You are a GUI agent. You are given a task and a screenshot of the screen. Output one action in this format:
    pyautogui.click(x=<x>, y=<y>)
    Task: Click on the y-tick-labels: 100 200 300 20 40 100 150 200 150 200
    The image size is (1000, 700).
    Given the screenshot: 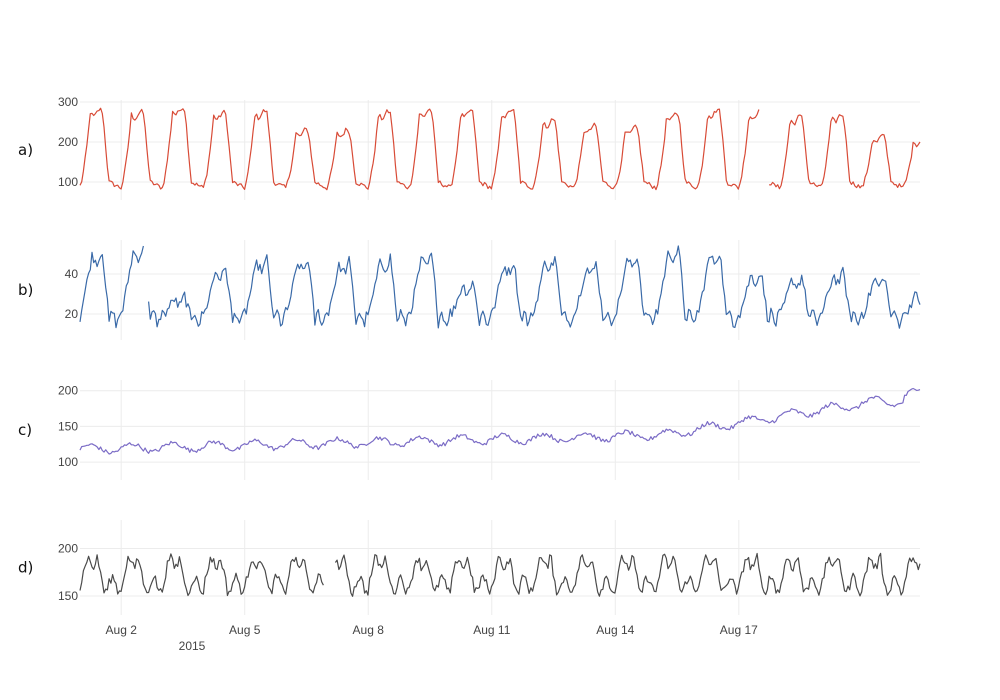 What is the action you would take?
    pyautogui.click(x=68, y=349)
    